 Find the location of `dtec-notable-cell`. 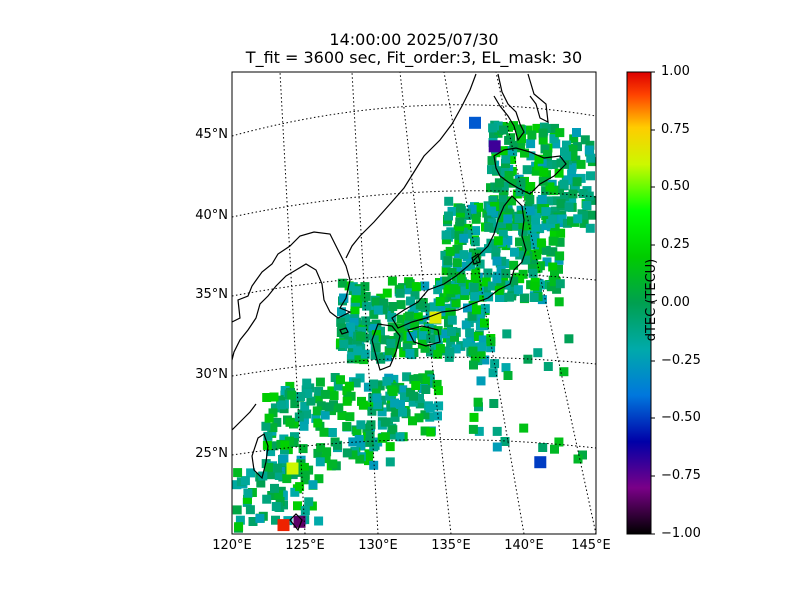

dtec-notable-cell is located at coordinates (283, 525).